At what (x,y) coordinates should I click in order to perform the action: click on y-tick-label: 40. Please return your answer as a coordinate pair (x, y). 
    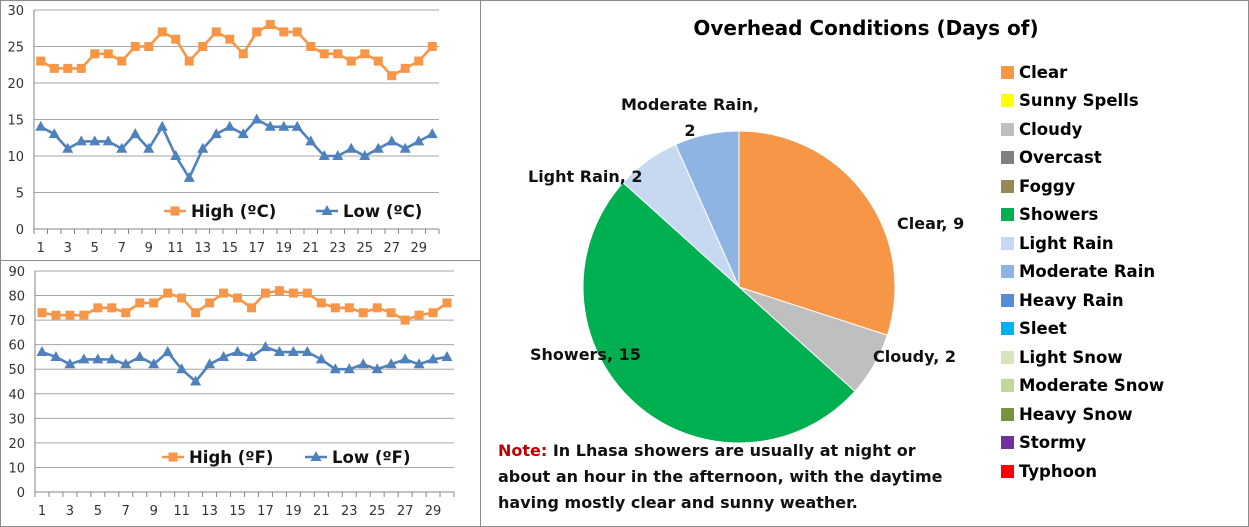
    Looking at the image, I should click on (16, 395).